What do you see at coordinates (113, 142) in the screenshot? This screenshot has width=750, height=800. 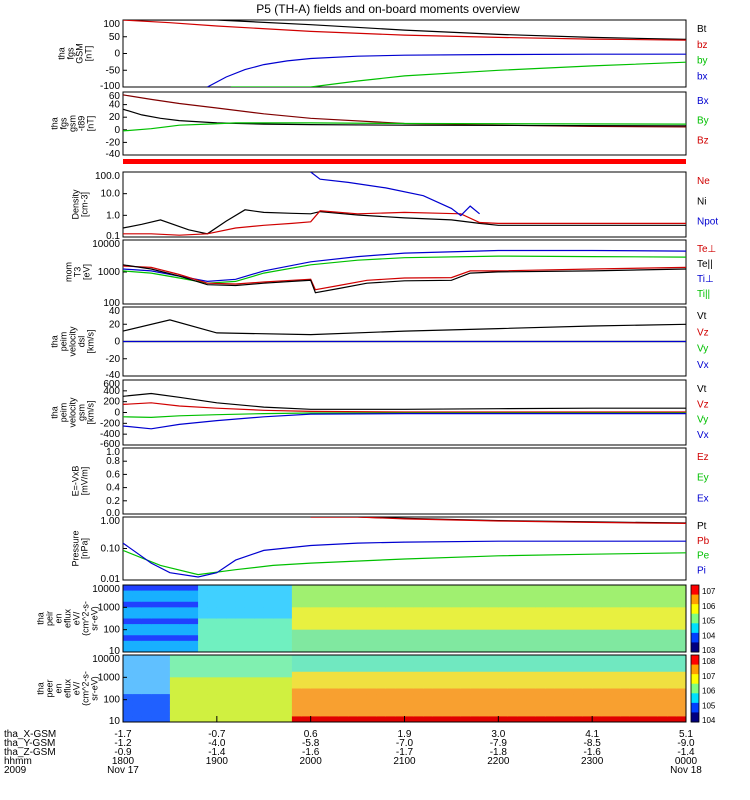 I see `y-tick-label: -20` at bounding box center [113, 142].